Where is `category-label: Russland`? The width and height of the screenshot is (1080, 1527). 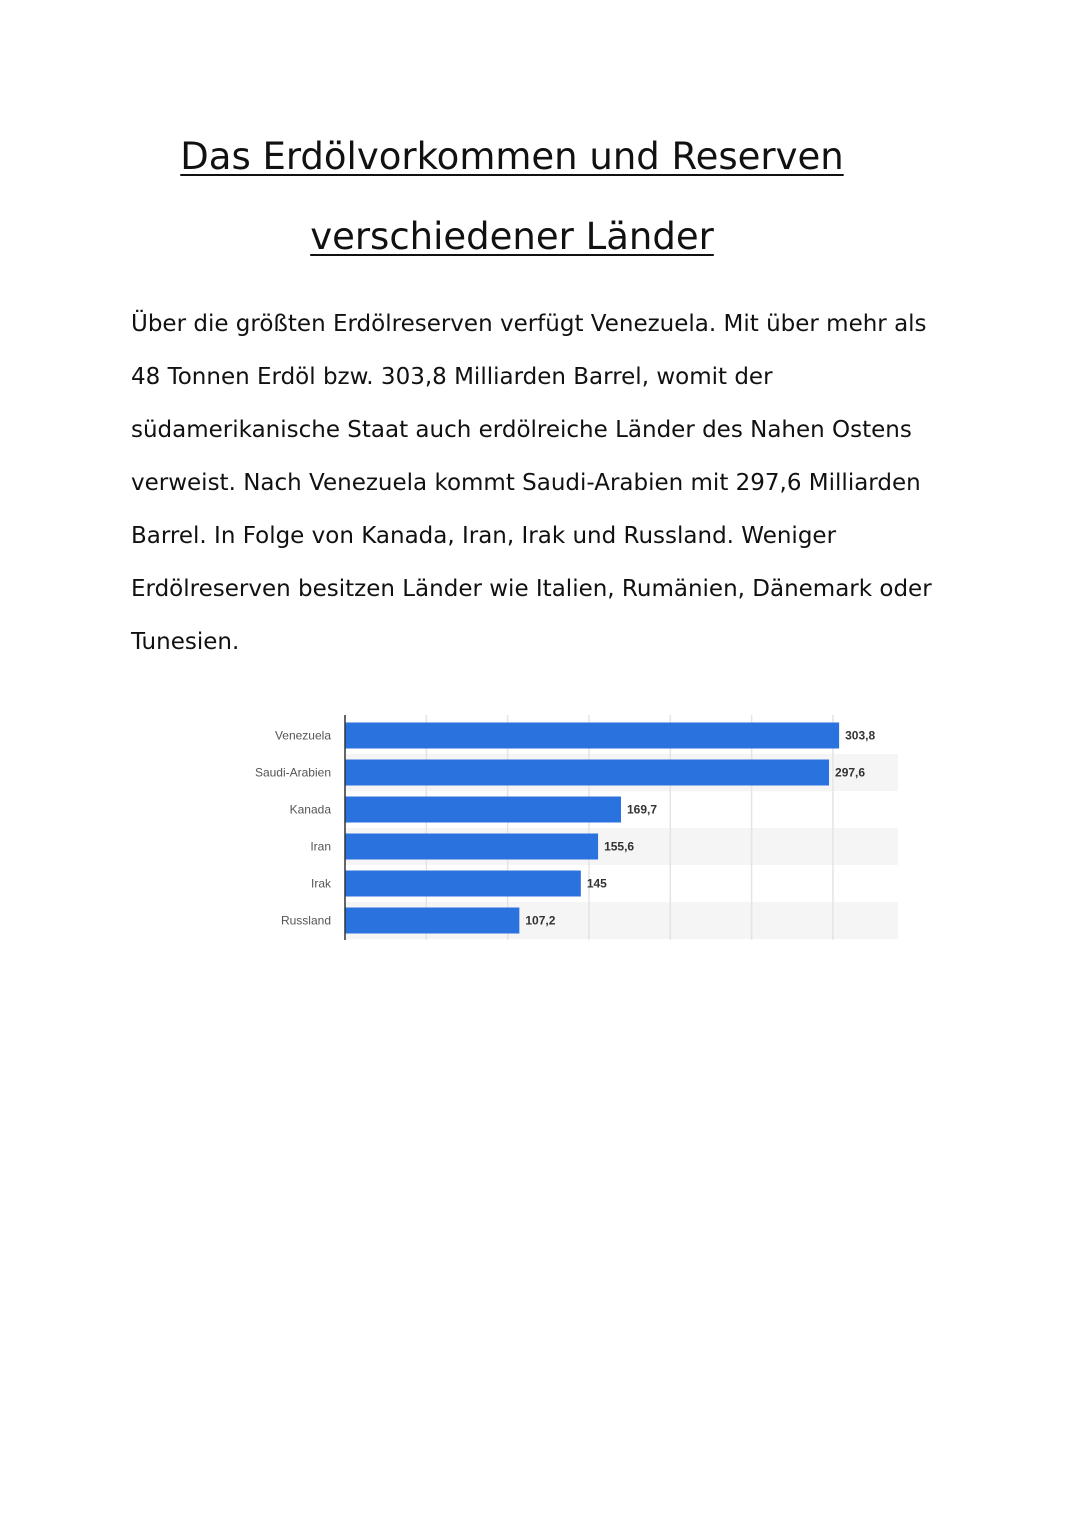 category-label: Russland is located at coordinates (306, 921).